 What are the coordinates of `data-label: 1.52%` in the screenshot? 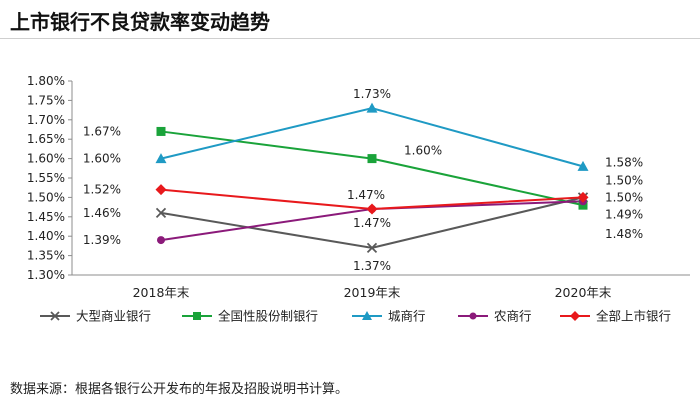 It's located at (102, 190).